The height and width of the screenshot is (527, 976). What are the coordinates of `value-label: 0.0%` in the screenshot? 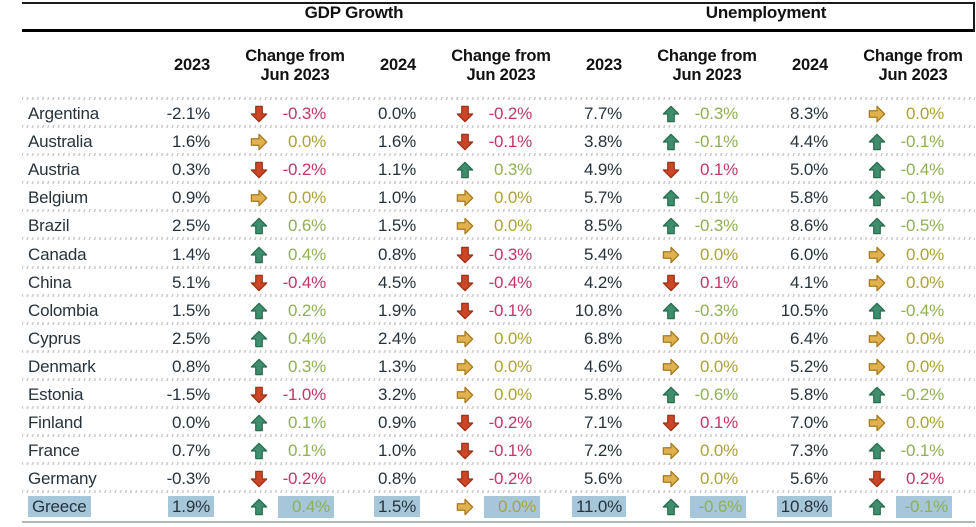 It's located at (397, 114).